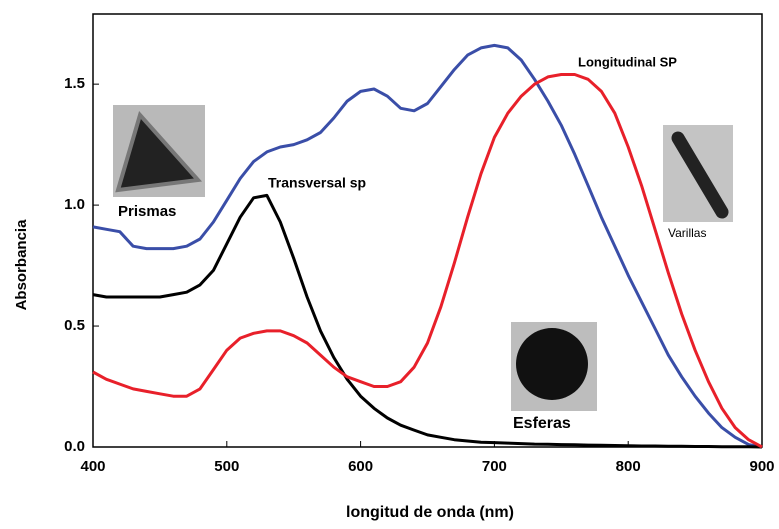 The height and width of the screenshot is (529, 779). I want to click on y-axis-label: Absorbancia, so click(21, 265).